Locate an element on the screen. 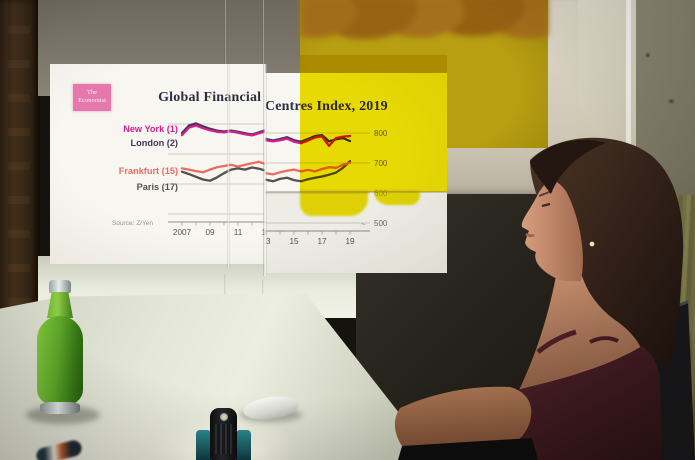 The image size is (695, 460). x-tick-19: 19 is located at coordinates (350, 241).